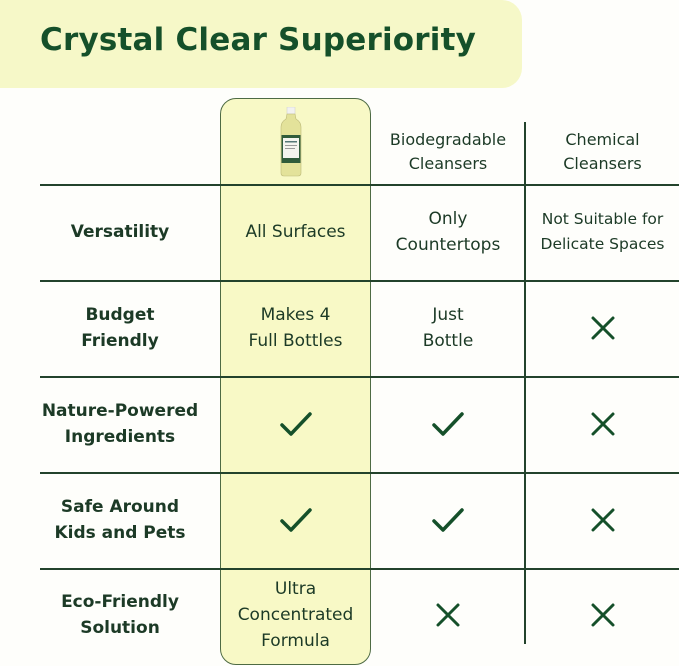 Image resolution: width=679 pixels, height=666 pixels. Describe the element at coordinates (120, 328) in the screenshot. I see `row-label: Budget Friendly` at that location.